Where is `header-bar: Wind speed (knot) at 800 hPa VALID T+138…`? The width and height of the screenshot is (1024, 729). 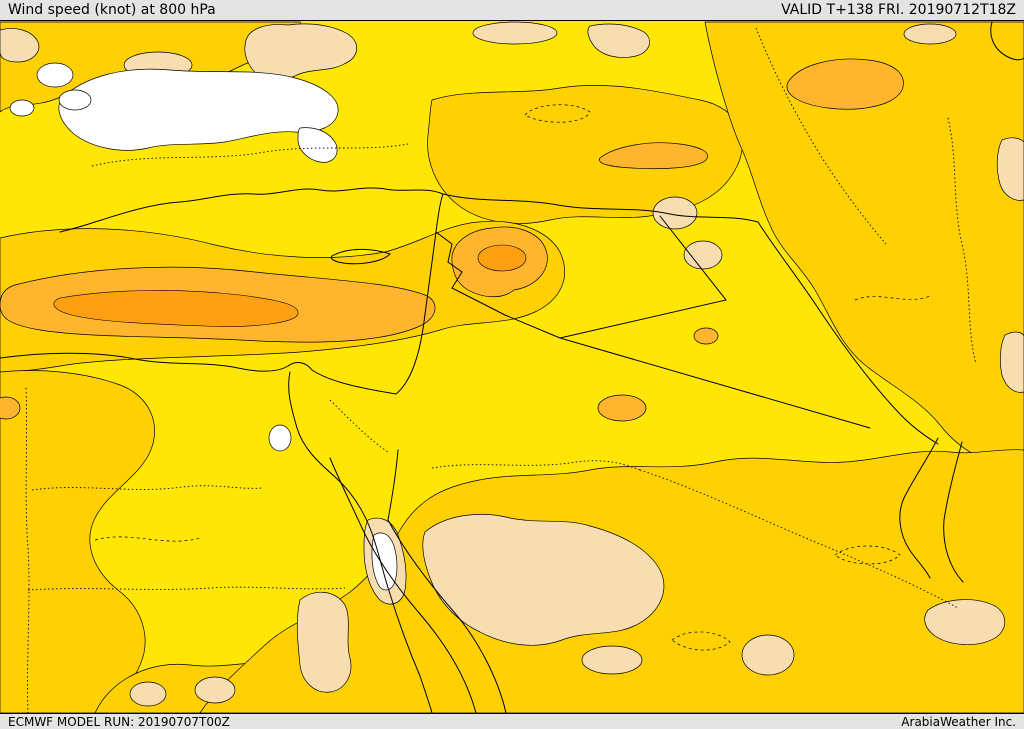
header-bar: Wind speed (knot) at 800 hPa VALID T+138… is located at coordinates (512, 10).